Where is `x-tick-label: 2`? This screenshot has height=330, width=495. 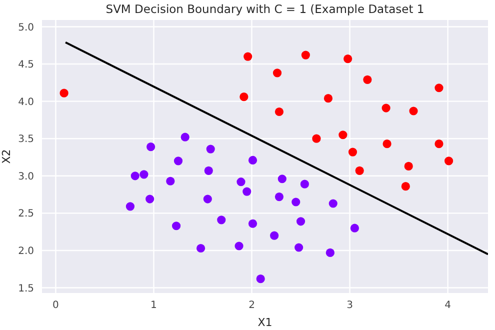
x-tick-label: 2 is located at coordinates (251, 306).